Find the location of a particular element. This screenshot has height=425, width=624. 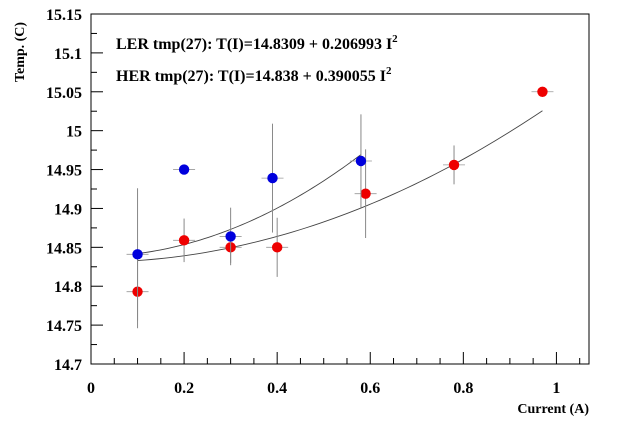

x-tick-label: 0 is located at coordinates (91, 388).